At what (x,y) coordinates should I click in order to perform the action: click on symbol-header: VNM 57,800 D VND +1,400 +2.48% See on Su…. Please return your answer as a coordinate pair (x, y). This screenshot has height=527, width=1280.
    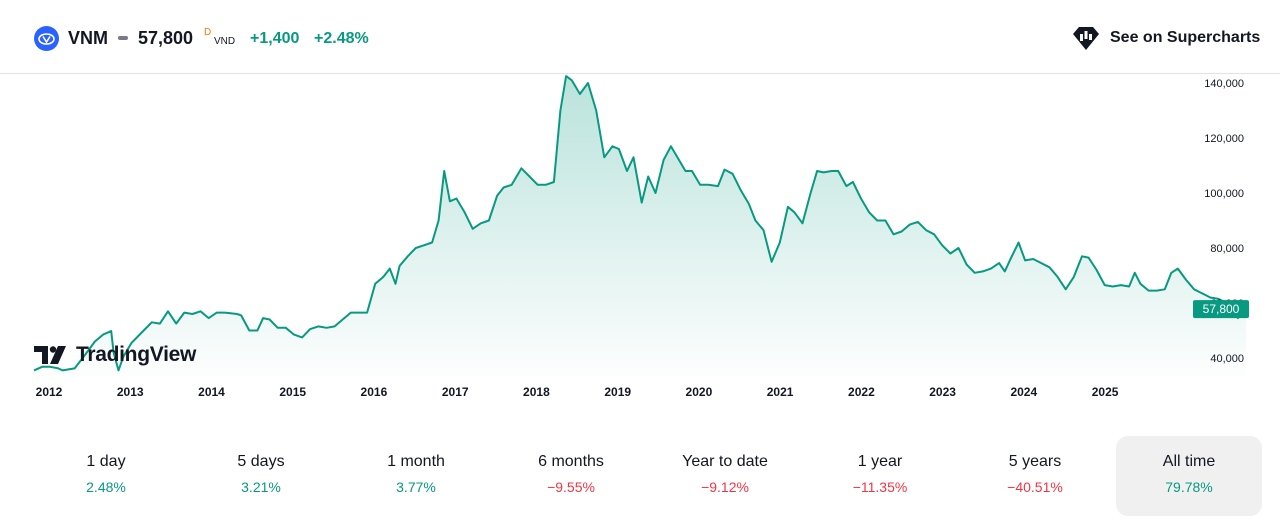
    Looking at the image, I should click on (640, 37).